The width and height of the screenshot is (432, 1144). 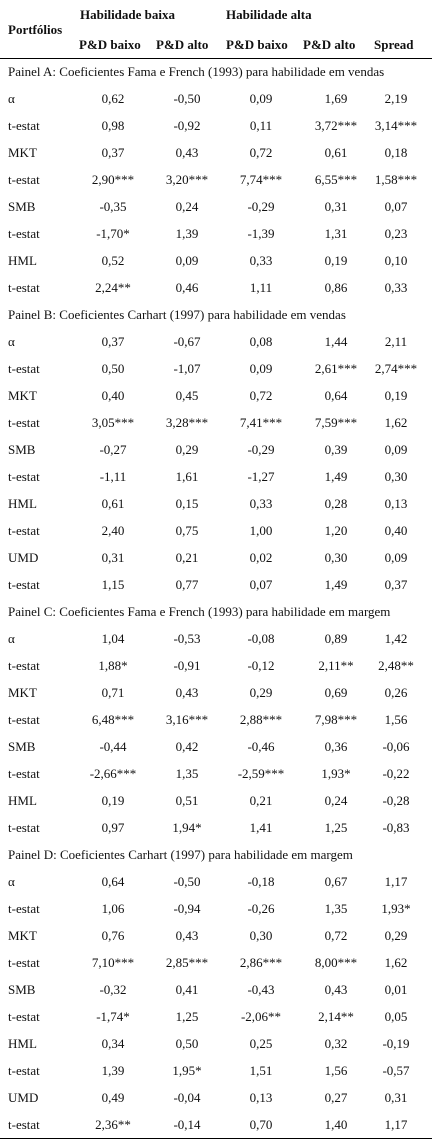 I want to click on table-row: t-estat 6,48*** 3,16*** 2,88*** 7,98*** 1,56, so click(x=216, y=725).